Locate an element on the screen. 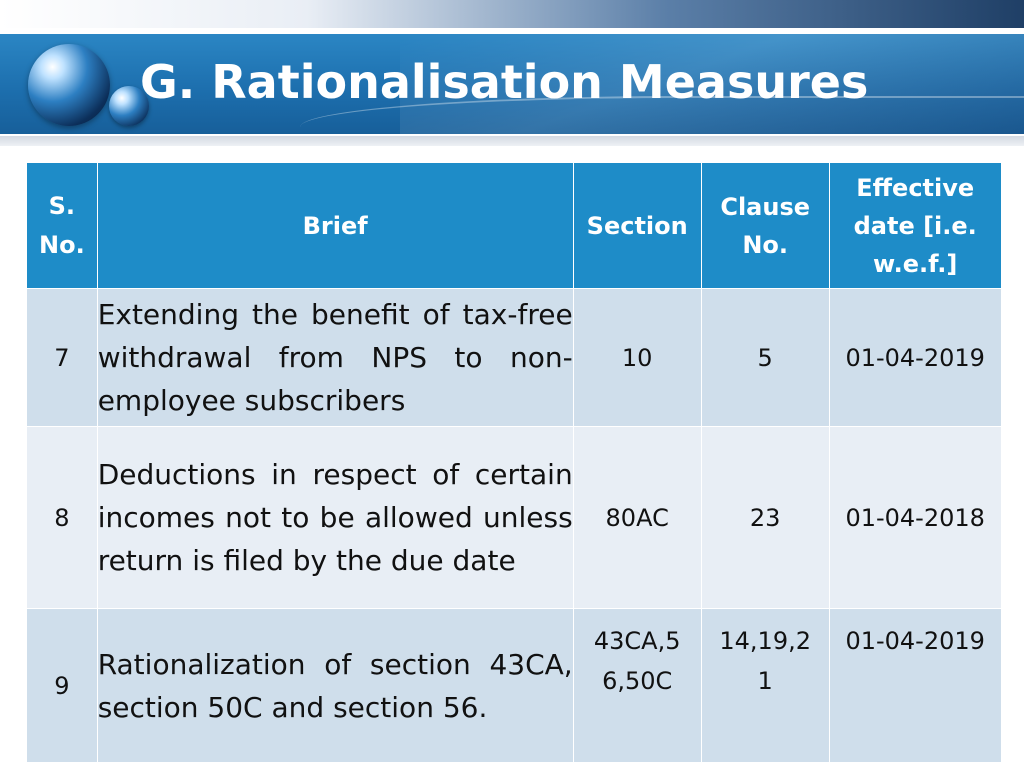 Image resolution: width=1024 pixels, height=768 pixels. header-section: Section is located at coordinates (637, 225).